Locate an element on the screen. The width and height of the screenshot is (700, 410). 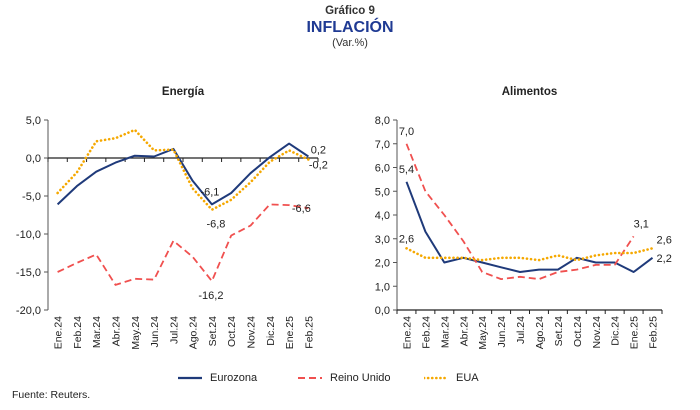
legend-swatch-eurozona is located at coordinates (190, 378).